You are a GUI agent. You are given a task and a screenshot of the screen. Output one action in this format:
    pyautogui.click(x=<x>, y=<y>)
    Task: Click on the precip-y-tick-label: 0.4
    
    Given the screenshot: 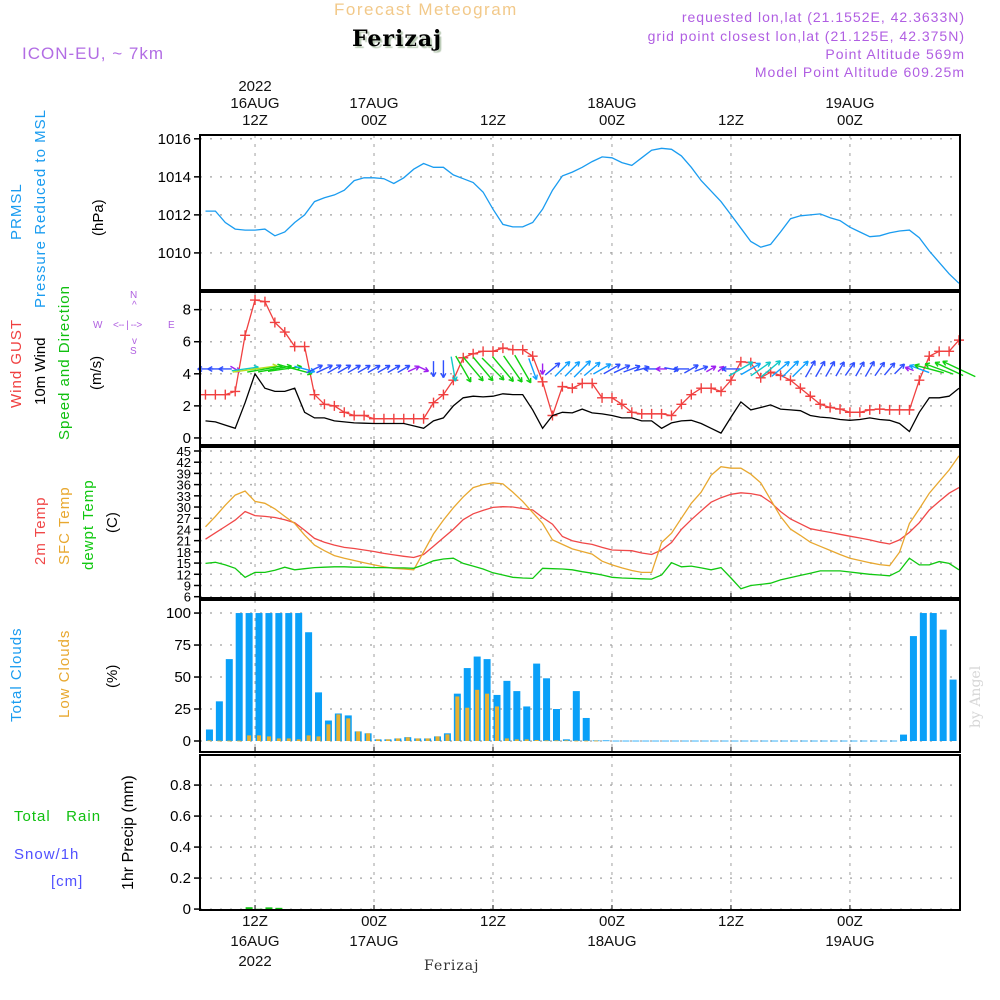 What is the action you would take?
    pyautogui.click(x=180, y=847)
    